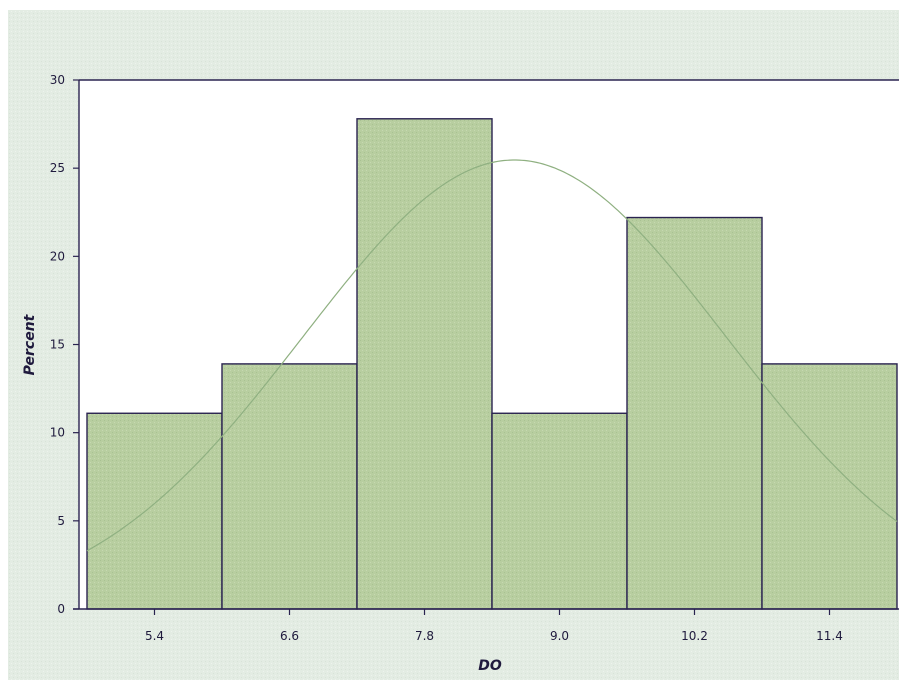 The height and width of the screenshot is (689, 899). What do you see at coordinates (61, 521) in the screenshot?
I see `y-tick-label: 5` at bounding box center [61, 521].